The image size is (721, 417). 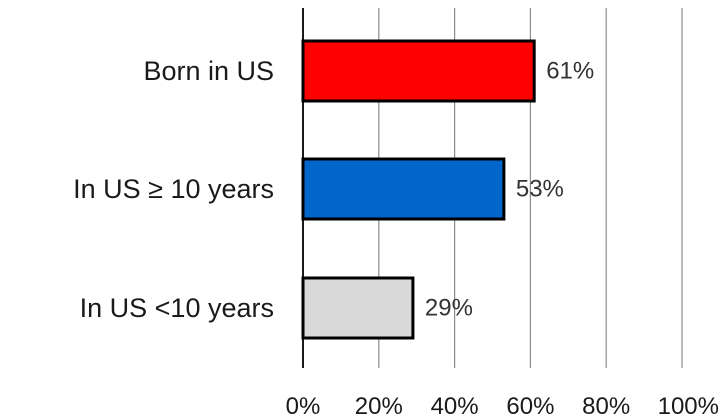 I want to click on x-tick-label: 0%, so click(x=303, y=405).